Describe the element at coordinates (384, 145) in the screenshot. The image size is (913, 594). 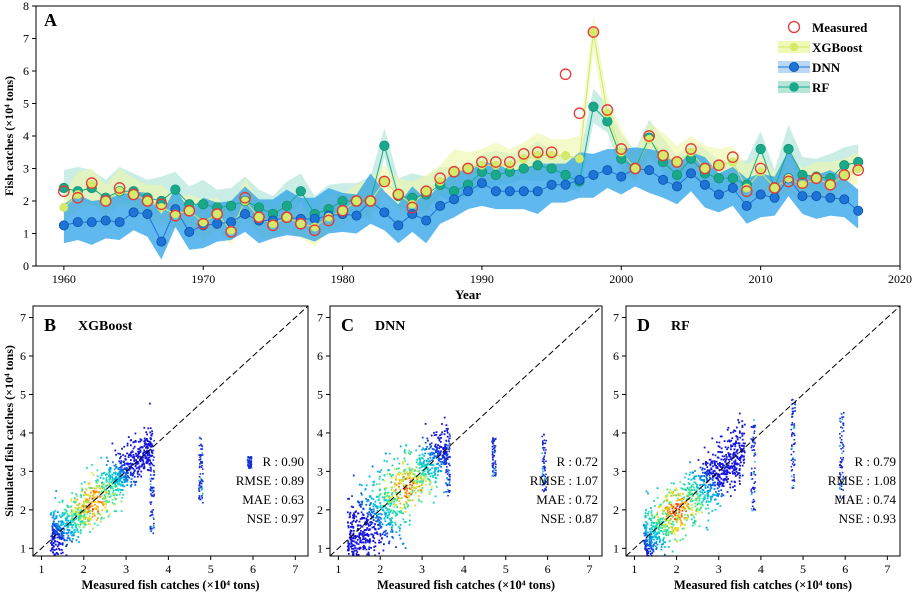
I see `rf-point` at that location.